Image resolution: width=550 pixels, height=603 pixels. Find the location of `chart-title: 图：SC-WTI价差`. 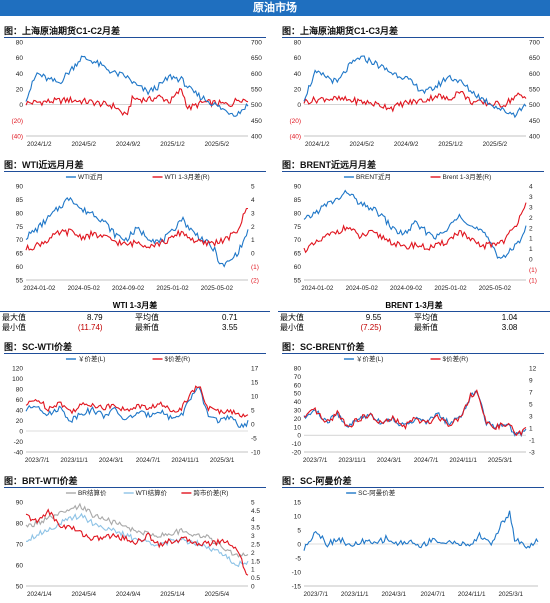

chart-title: 图：SC-WTI价差 is located at coordinates (135, 348).